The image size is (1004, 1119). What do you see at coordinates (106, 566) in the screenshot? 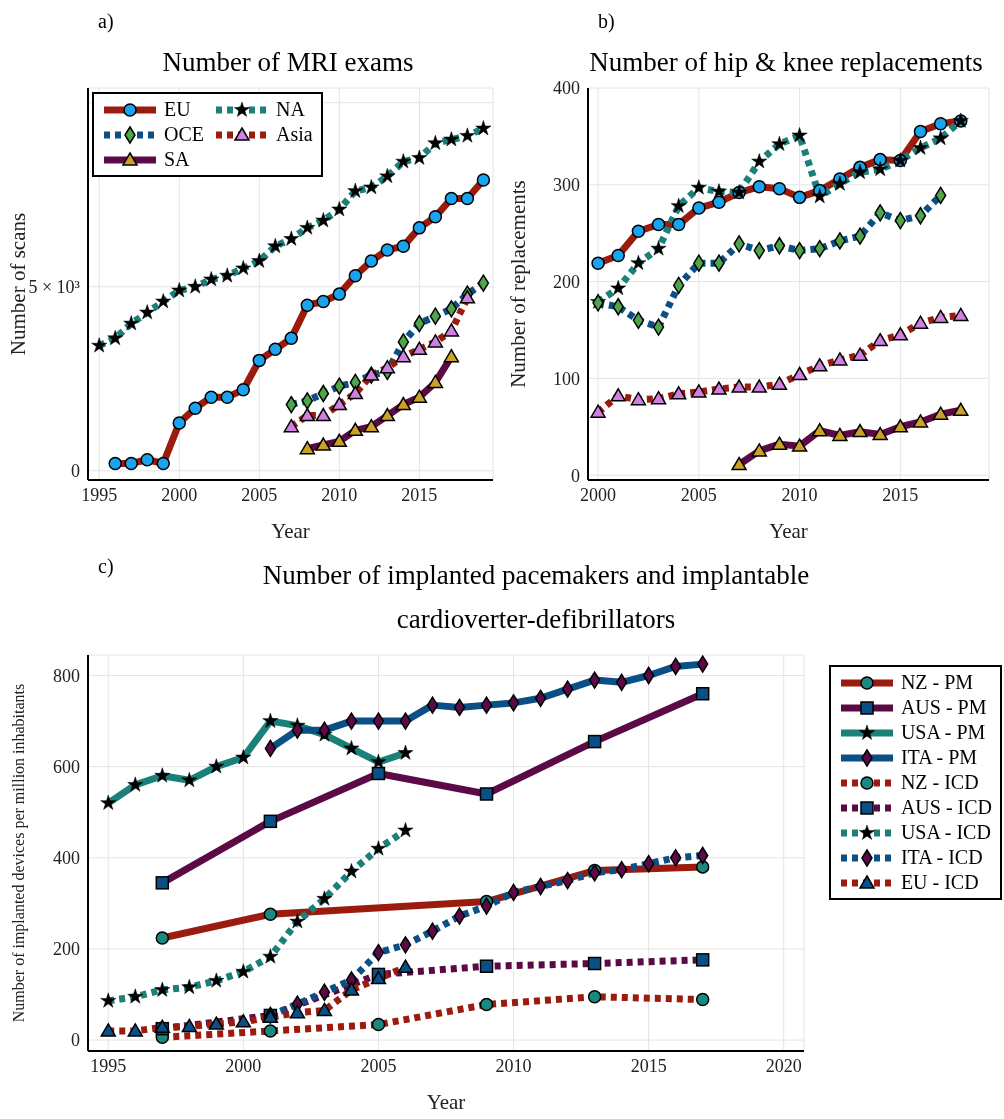
I see `text: c)` at bounding box center [106, 566].